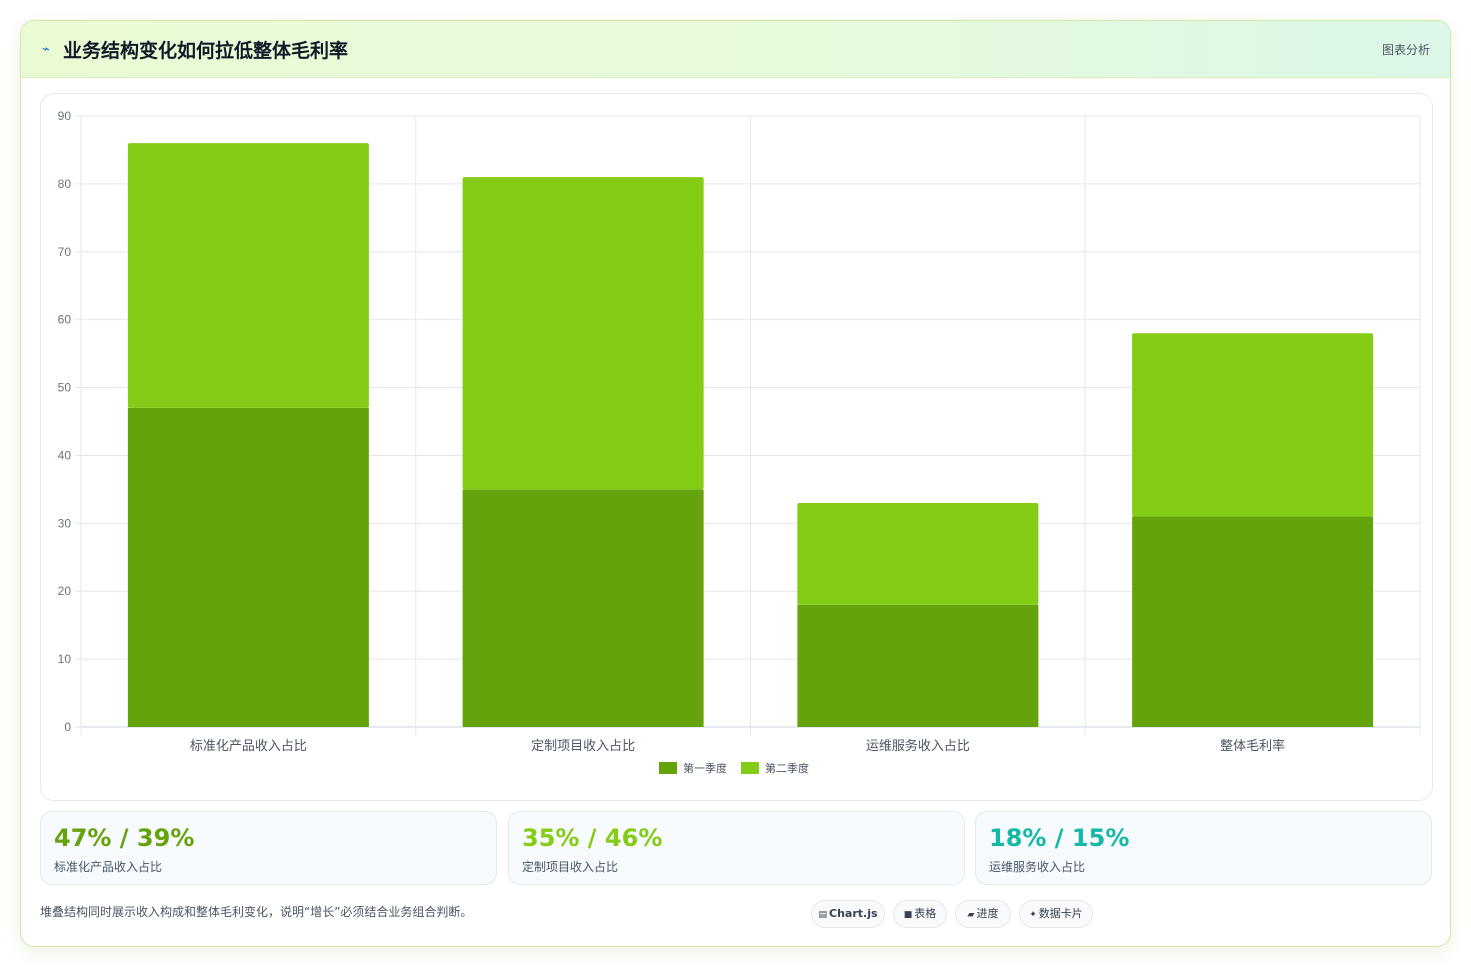 The width and height of the screenshot is (1471, 967). I want to click on stat-value: 35% / 46%, so click(592, 838).